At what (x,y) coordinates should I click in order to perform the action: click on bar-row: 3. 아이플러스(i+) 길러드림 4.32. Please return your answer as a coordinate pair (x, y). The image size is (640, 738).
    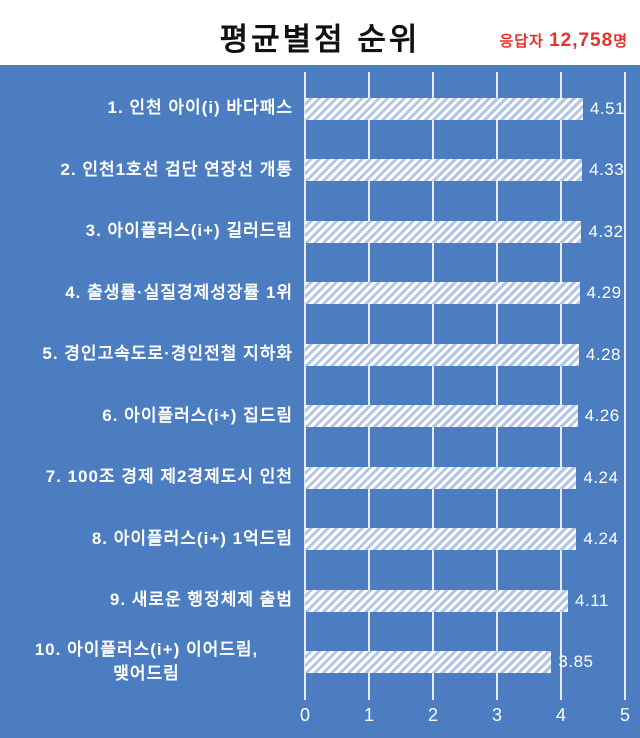
    Looking at the image, I should click on (312, 232).